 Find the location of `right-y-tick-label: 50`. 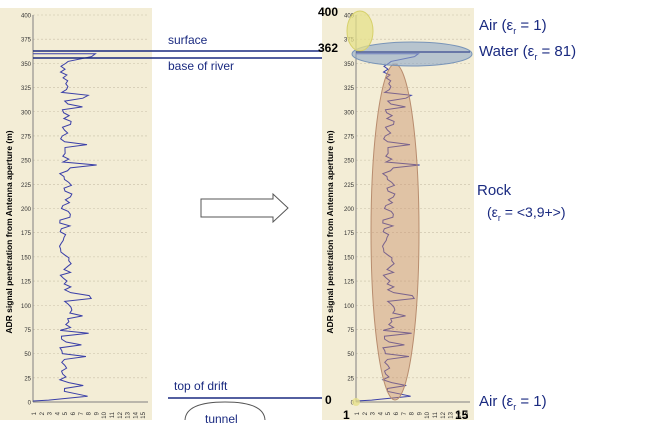

right-y-tick-label: 50 is located at coordinates (350, 355).